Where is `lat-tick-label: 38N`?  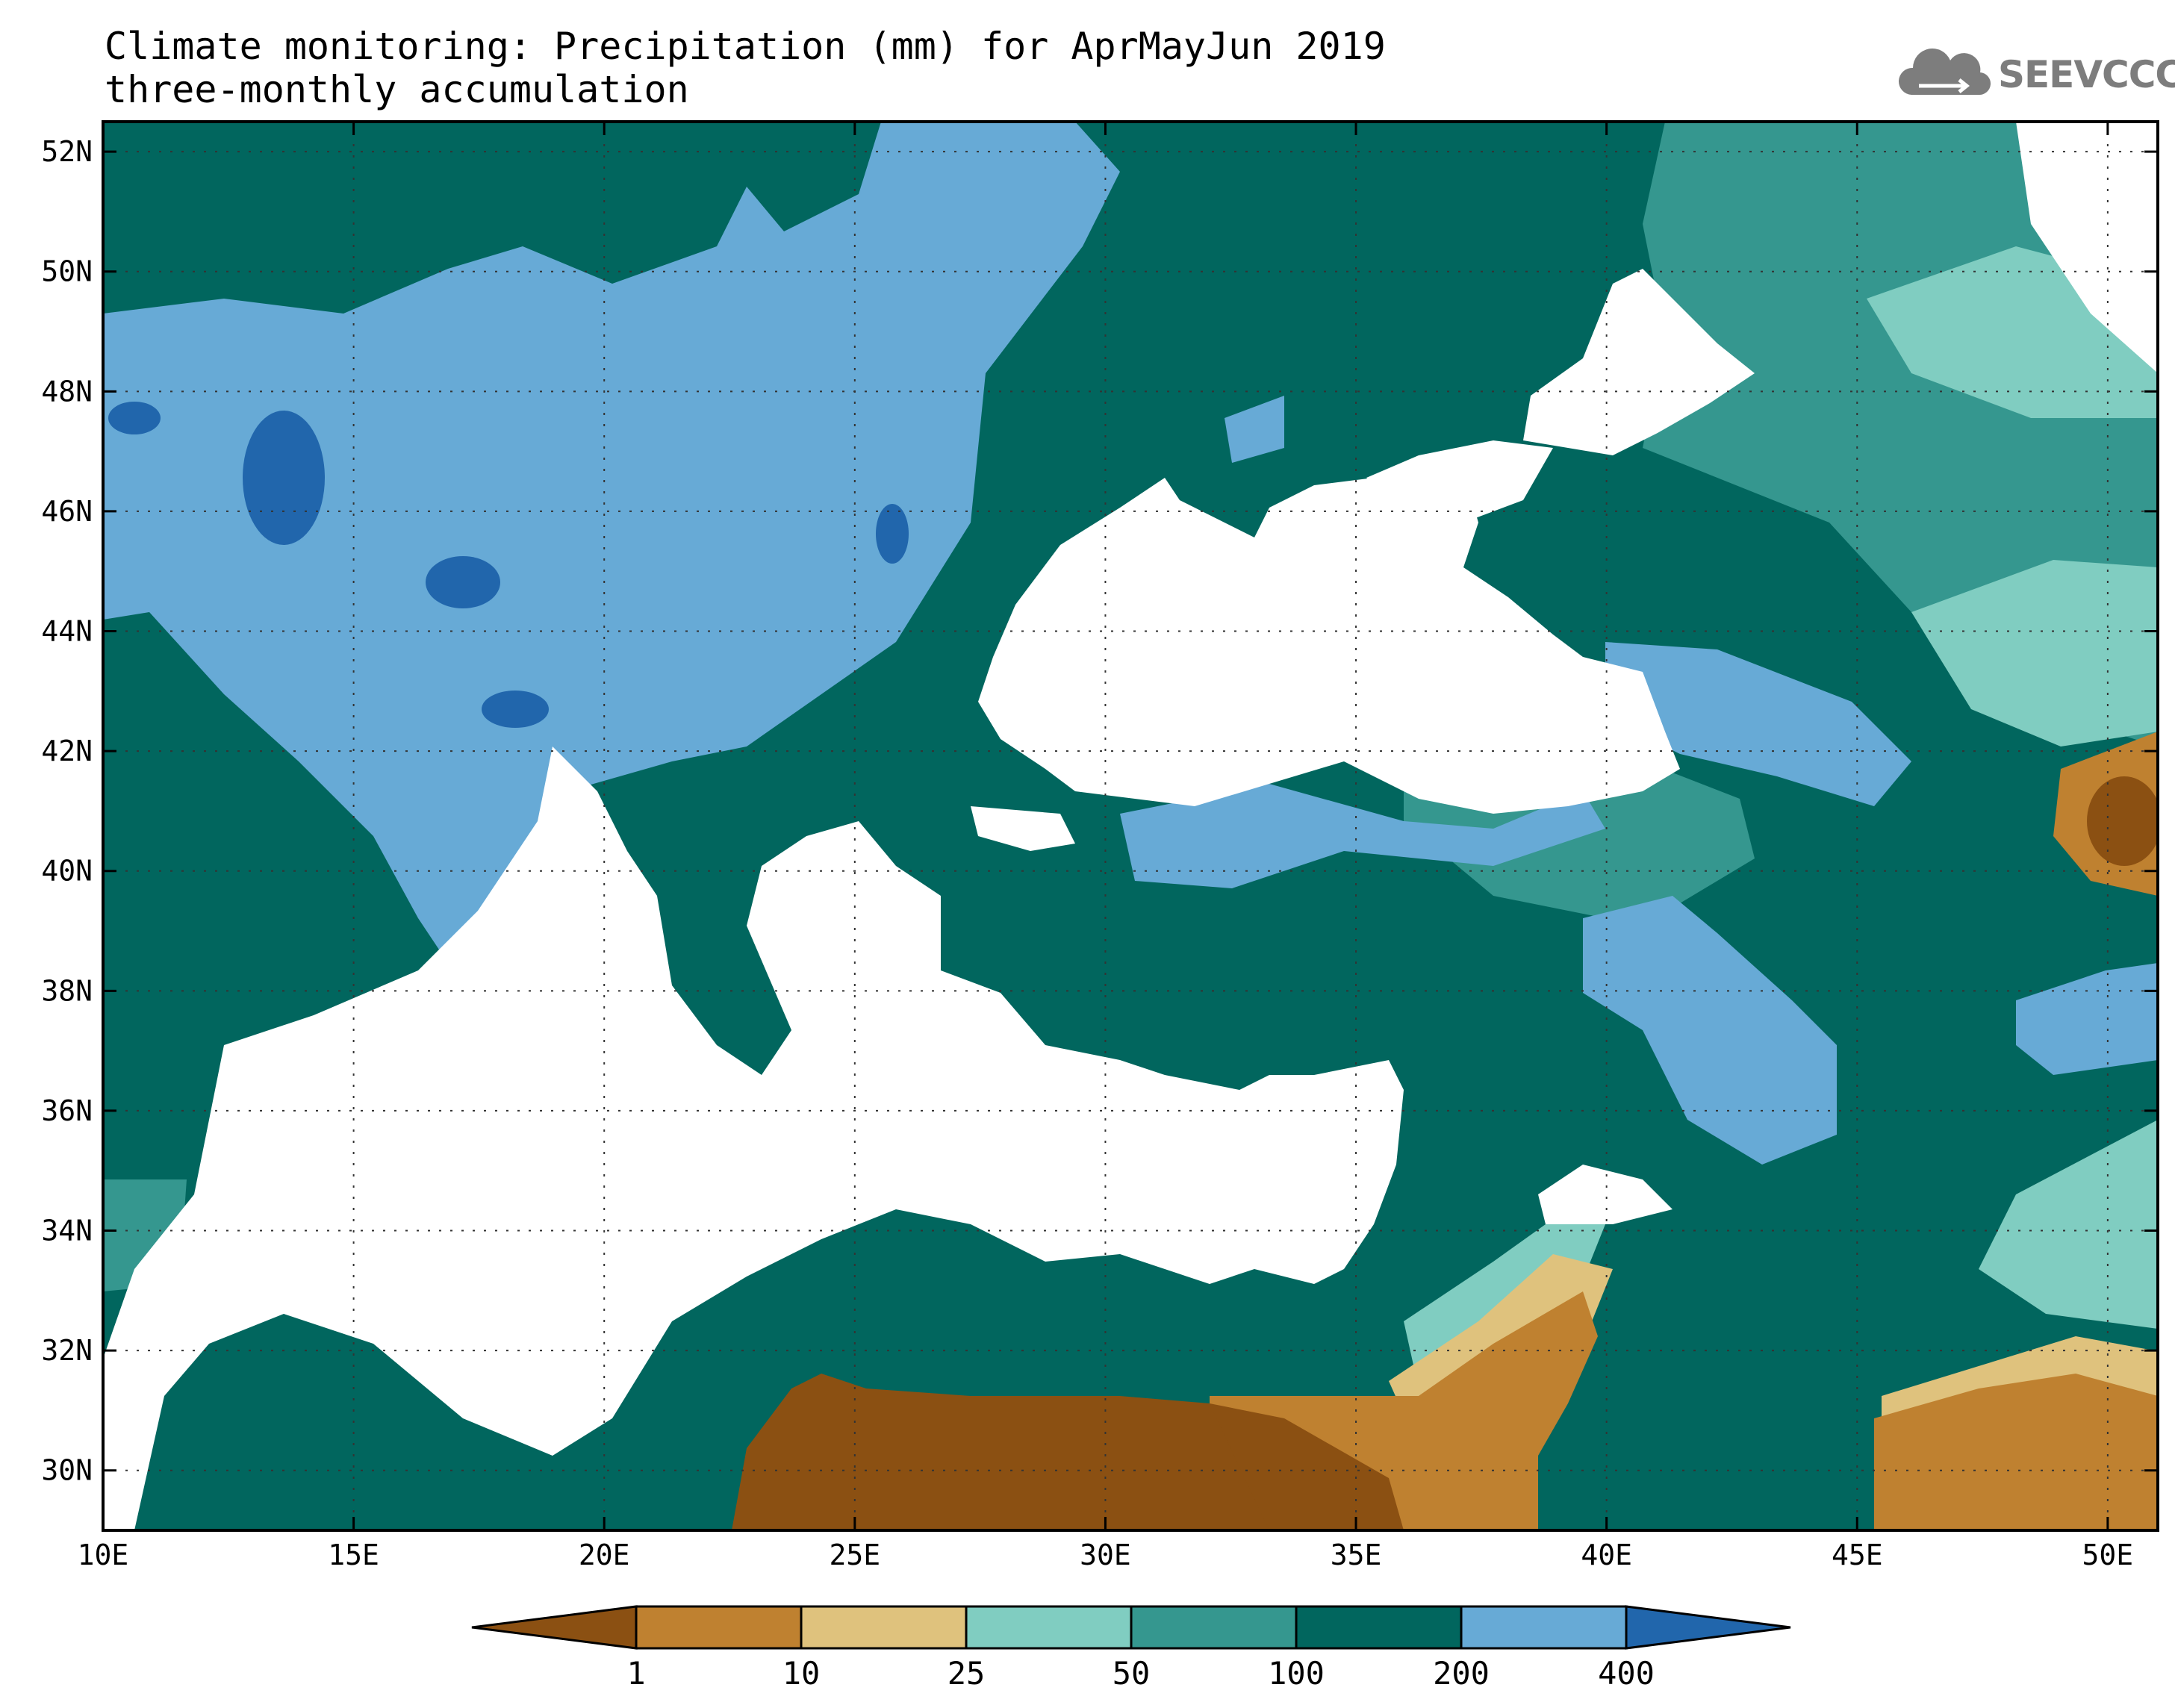
lat-tick-label: 38N is located at coordinates (67, 990).